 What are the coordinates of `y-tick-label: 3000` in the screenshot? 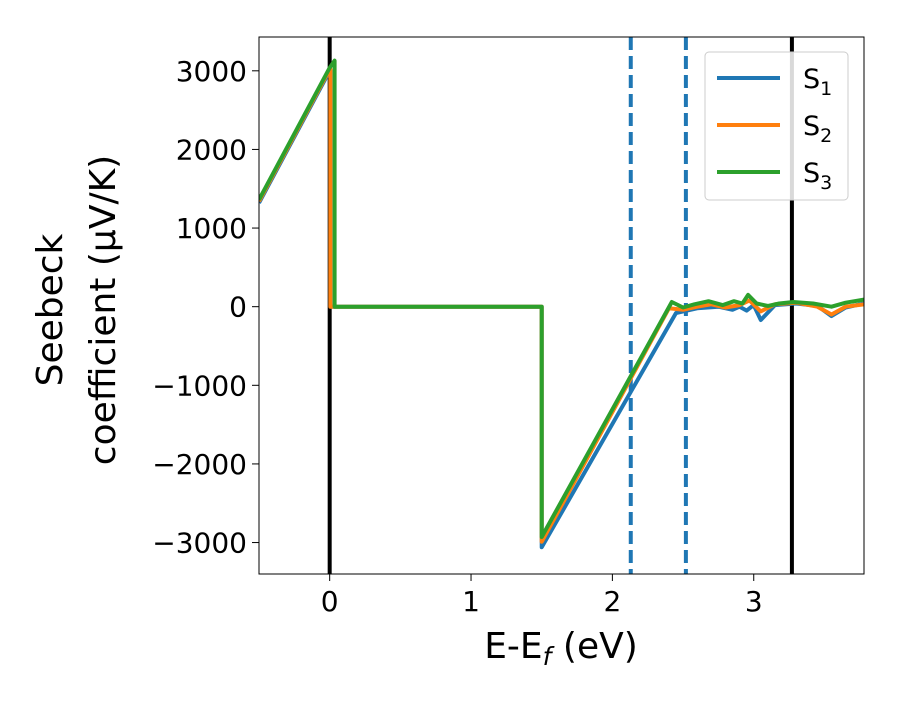 It's located at (211, 71).